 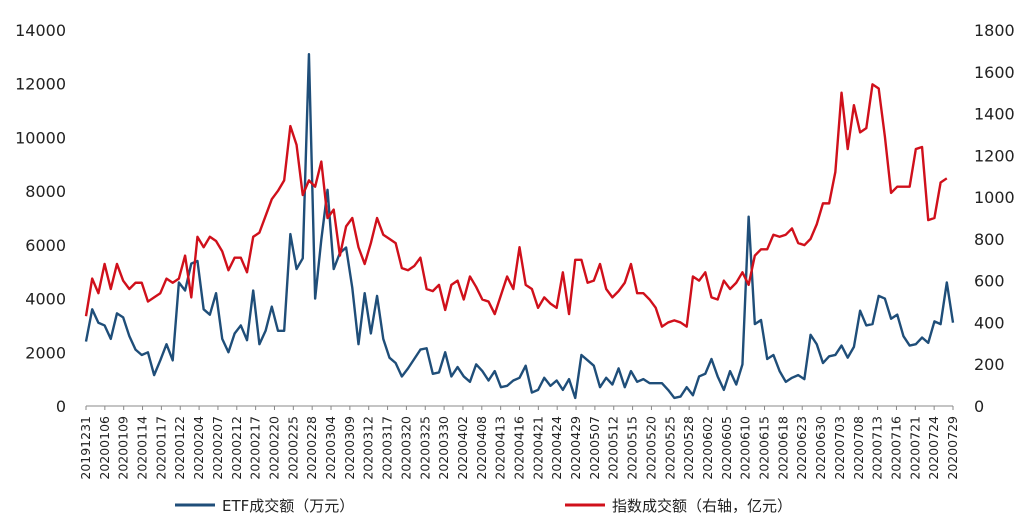 What do you see at coordinates (801, 448) in the screenshot?
I see `x-tick-label: 20200623` at bounding box center [801, 448].